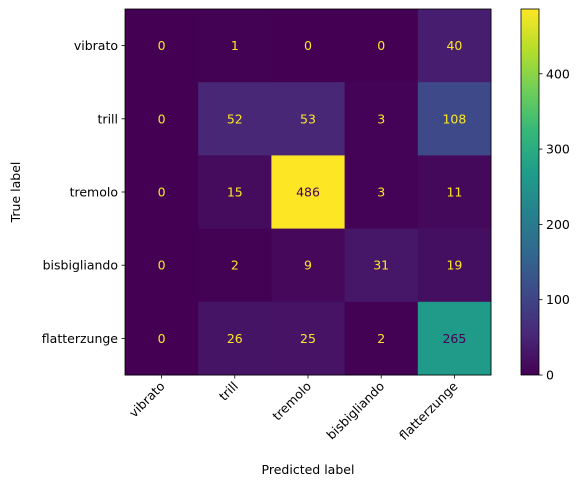 Image resolution: width=583 pixels, height=488 pixels. I want to click on cell-value-label: 25, so click(308, 338).